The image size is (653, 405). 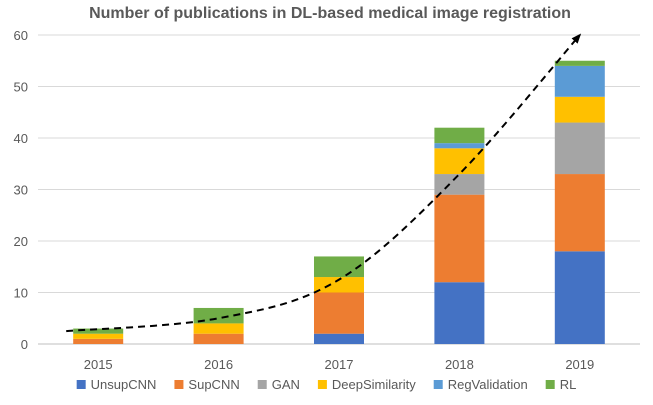 What do you see at coordinates (218, 338) in the screenshot?
I see `bar-segment-supcnn-2016` at bounding box center [218, 338].